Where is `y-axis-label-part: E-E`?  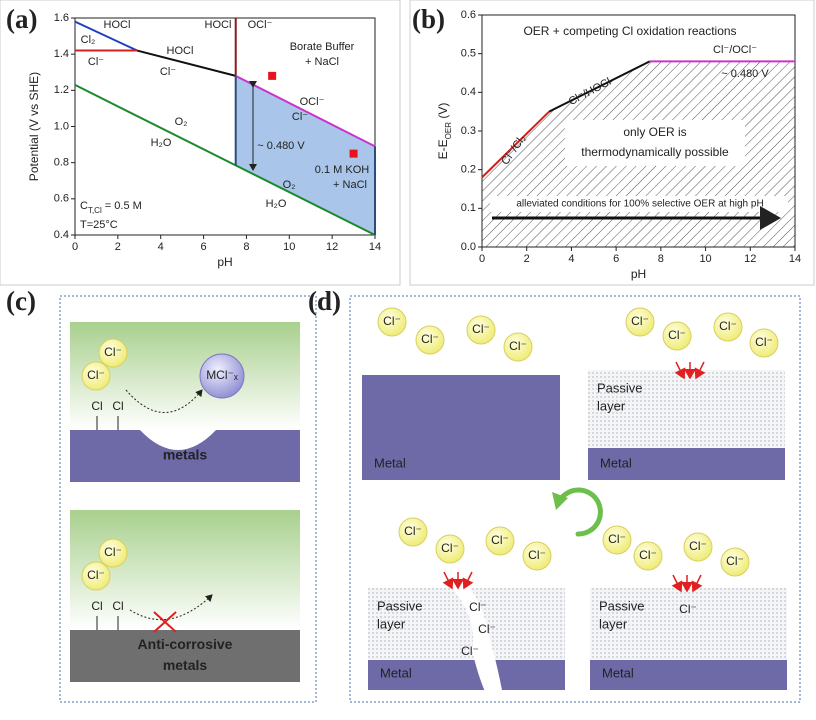 y-axis-label-part: E-E is located at coordinates (443, 149).